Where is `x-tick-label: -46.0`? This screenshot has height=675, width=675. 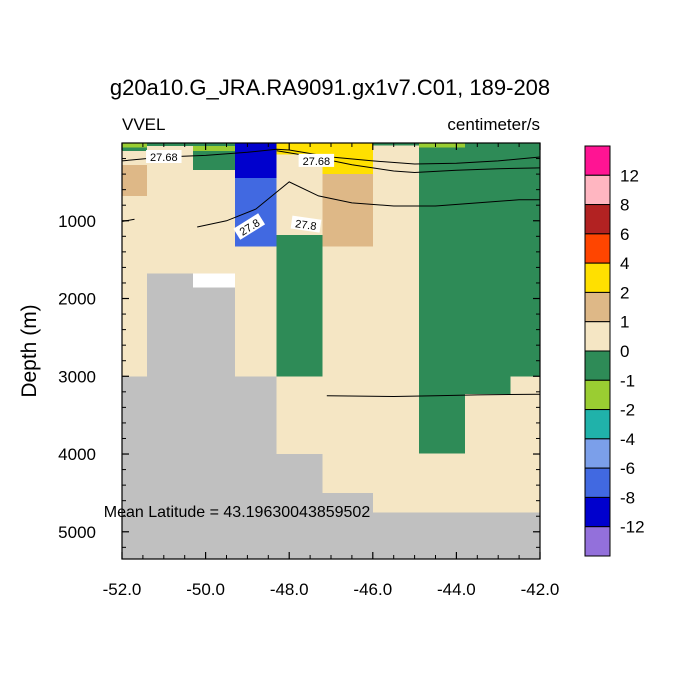 x-tick-label: -46.0 is located at coordinates (372, 589).